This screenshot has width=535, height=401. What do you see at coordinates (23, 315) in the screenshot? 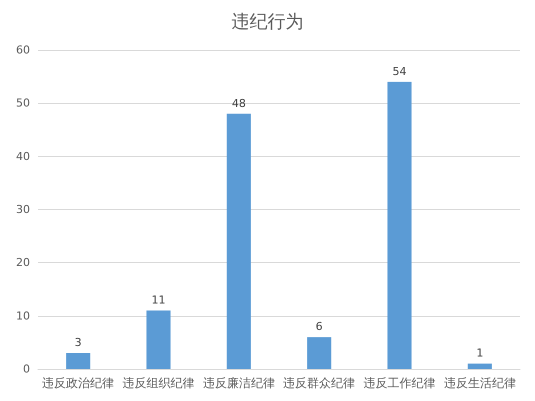
I see `y-tick-label: 10` at bounding box center [23, 315].